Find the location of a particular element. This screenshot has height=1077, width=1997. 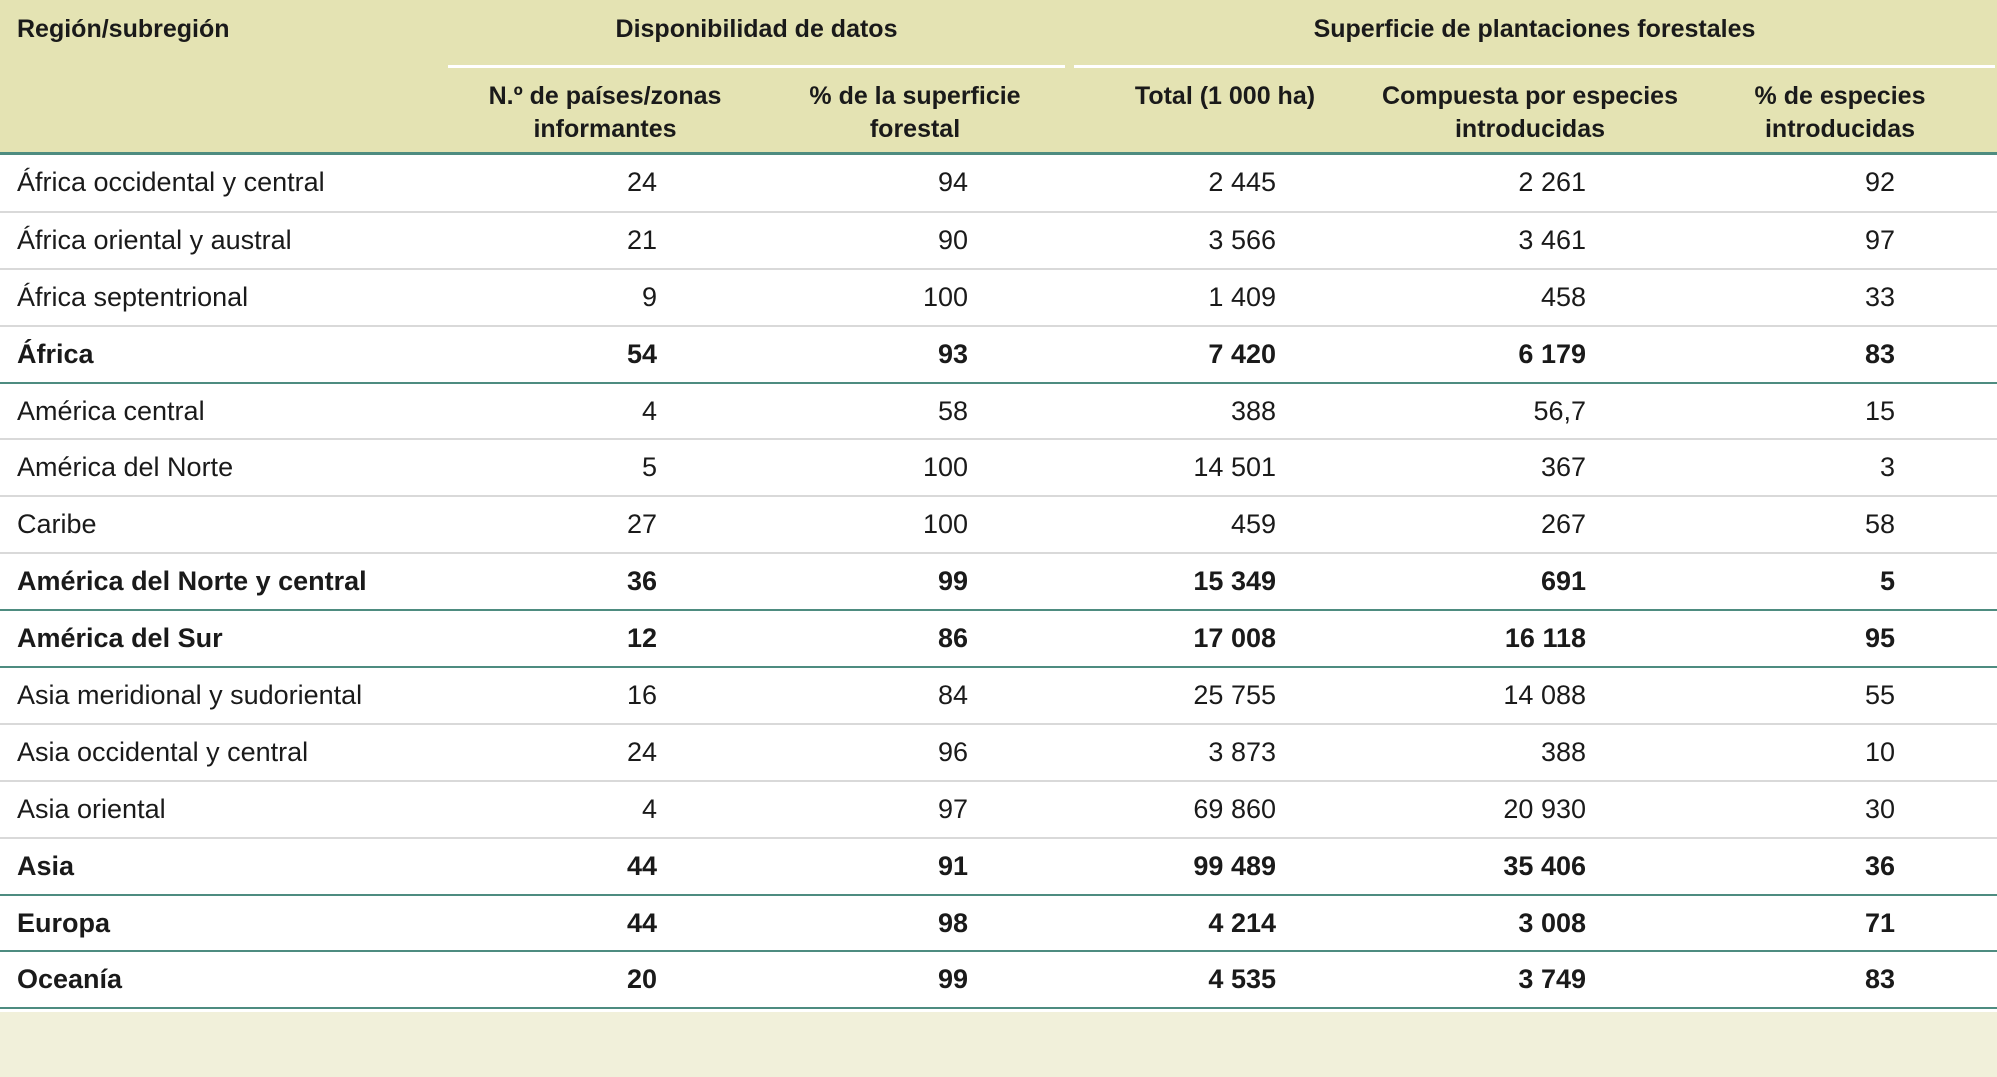

table-row: Asia occidental y central 24 96 3 873 388 10 is located at coordinates (998, 752).